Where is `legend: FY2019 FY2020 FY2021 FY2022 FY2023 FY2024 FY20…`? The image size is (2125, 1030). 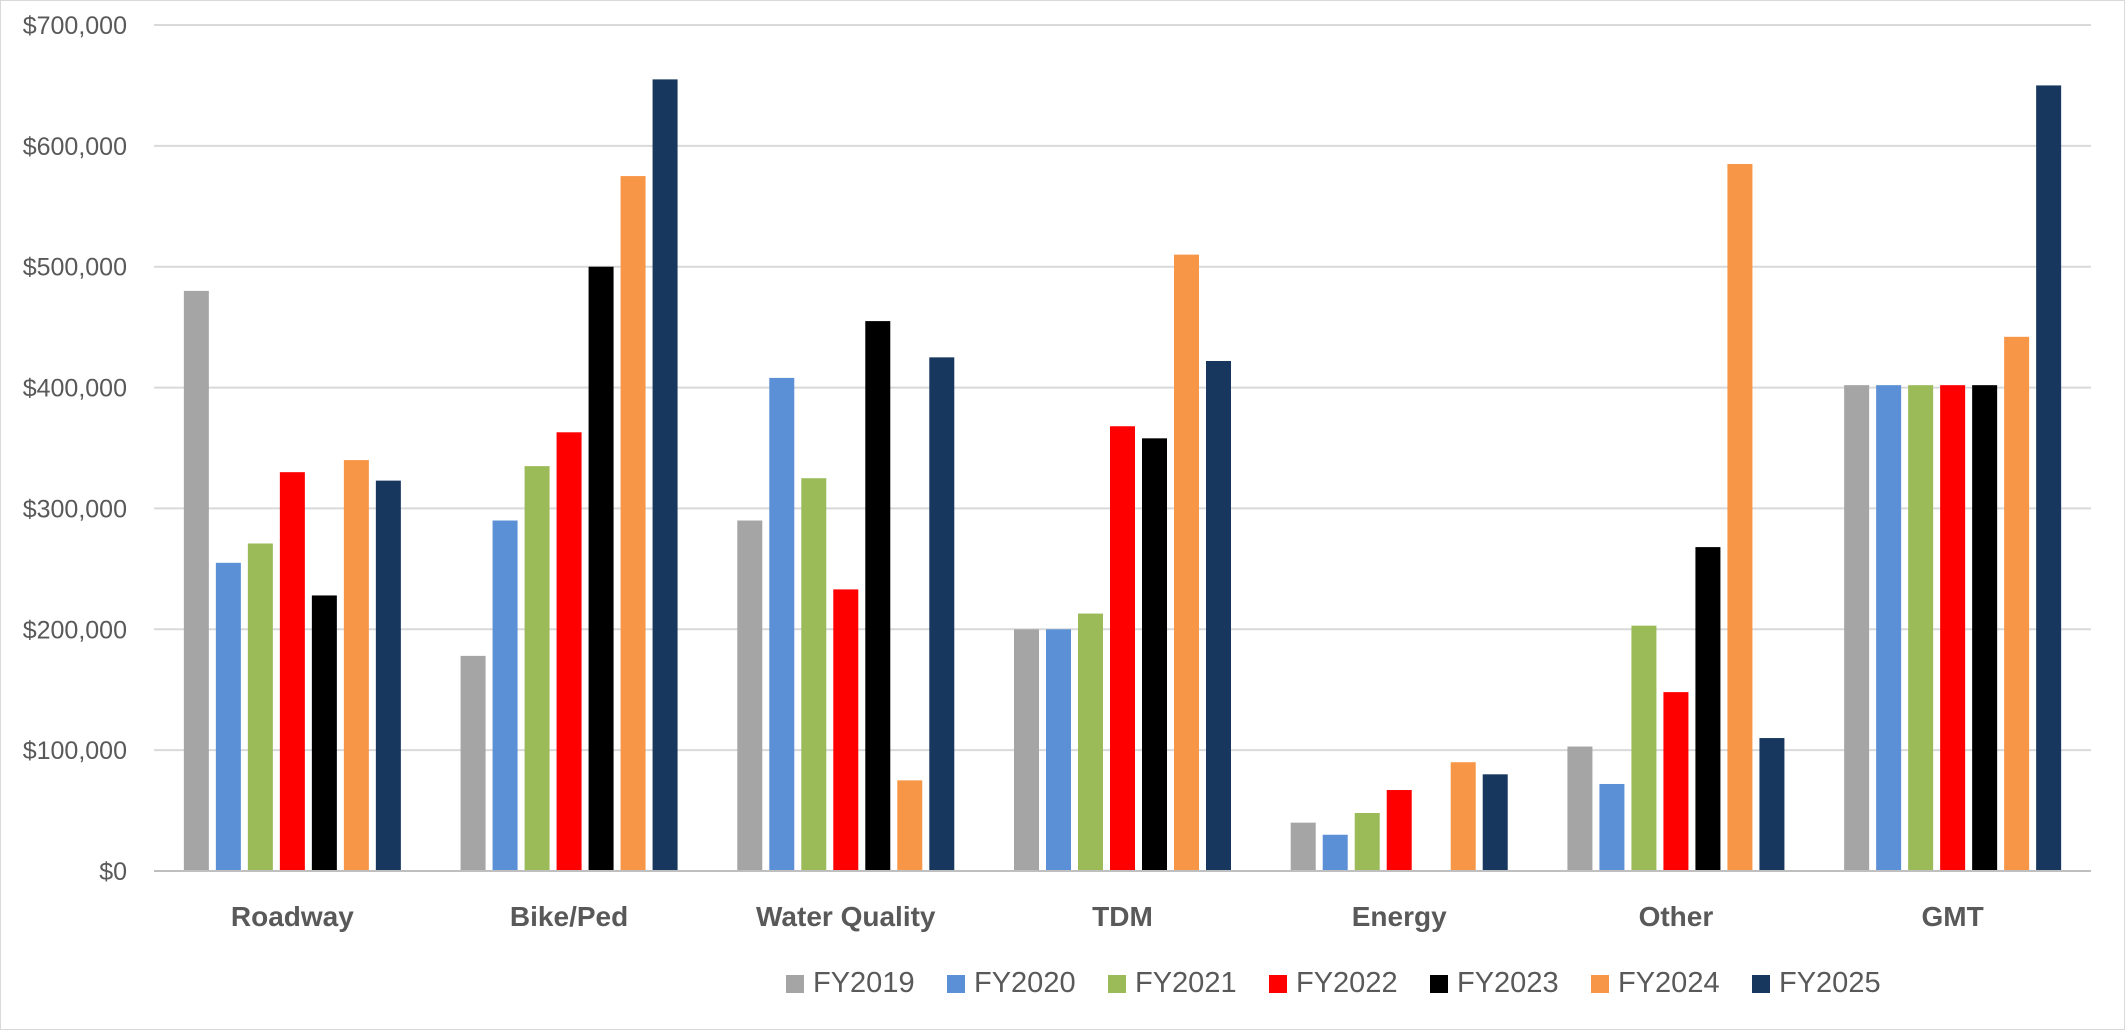
legend: FY2019 FY2020 FY2021 FY2022 FY2023 FY2024 FY20… is located at coordinates (1333, 983).